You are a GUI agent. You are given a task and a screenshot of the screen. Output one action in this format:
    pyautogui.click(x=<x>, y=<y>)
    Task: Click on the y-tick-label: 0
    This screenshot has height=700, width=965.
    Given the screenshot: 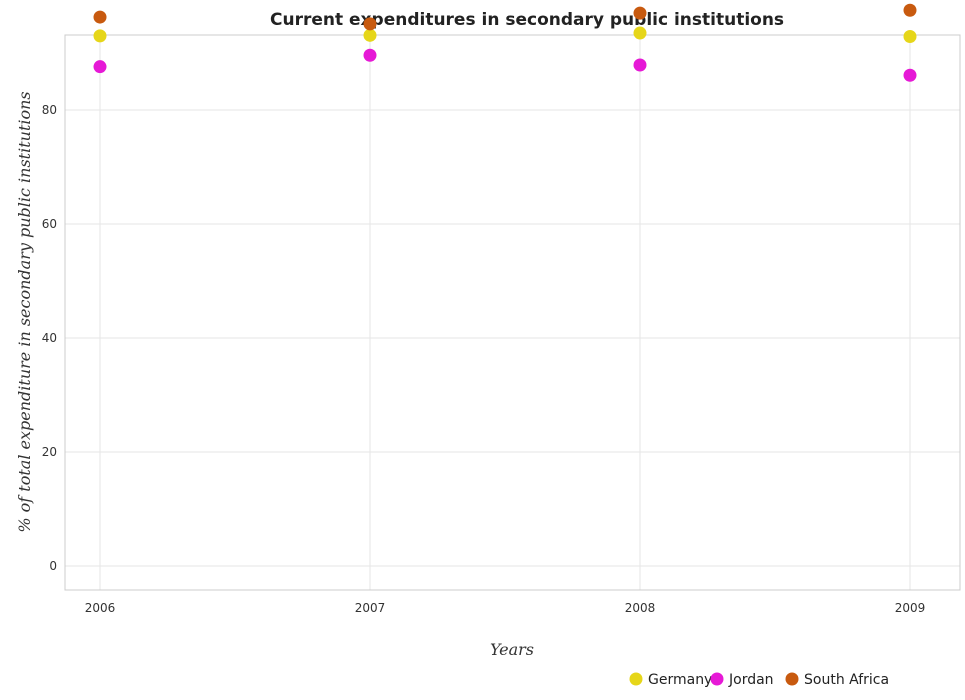 What is the action you would take?
    pyautogui.click(x=53, y=566)
    